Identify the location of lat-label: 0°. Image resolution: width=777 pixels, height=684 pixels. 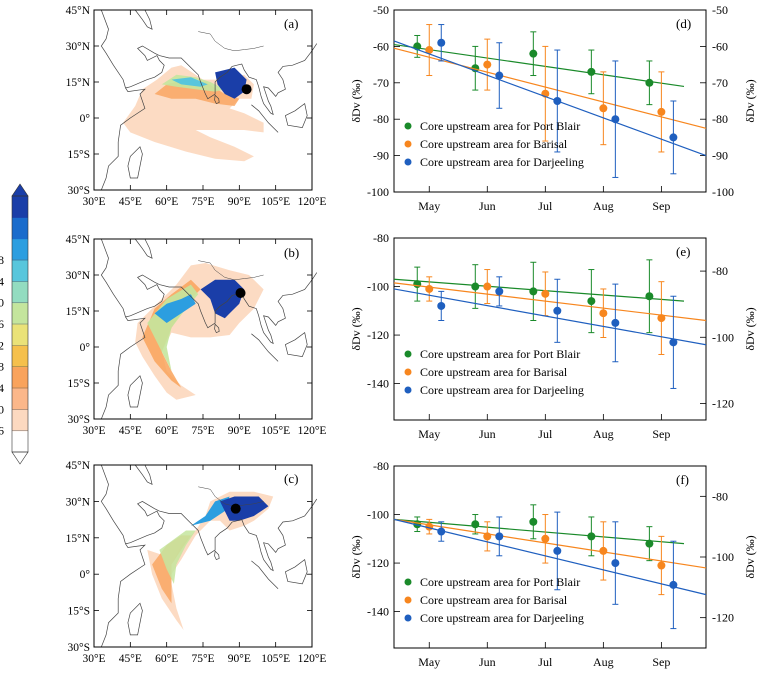
(85, 348).